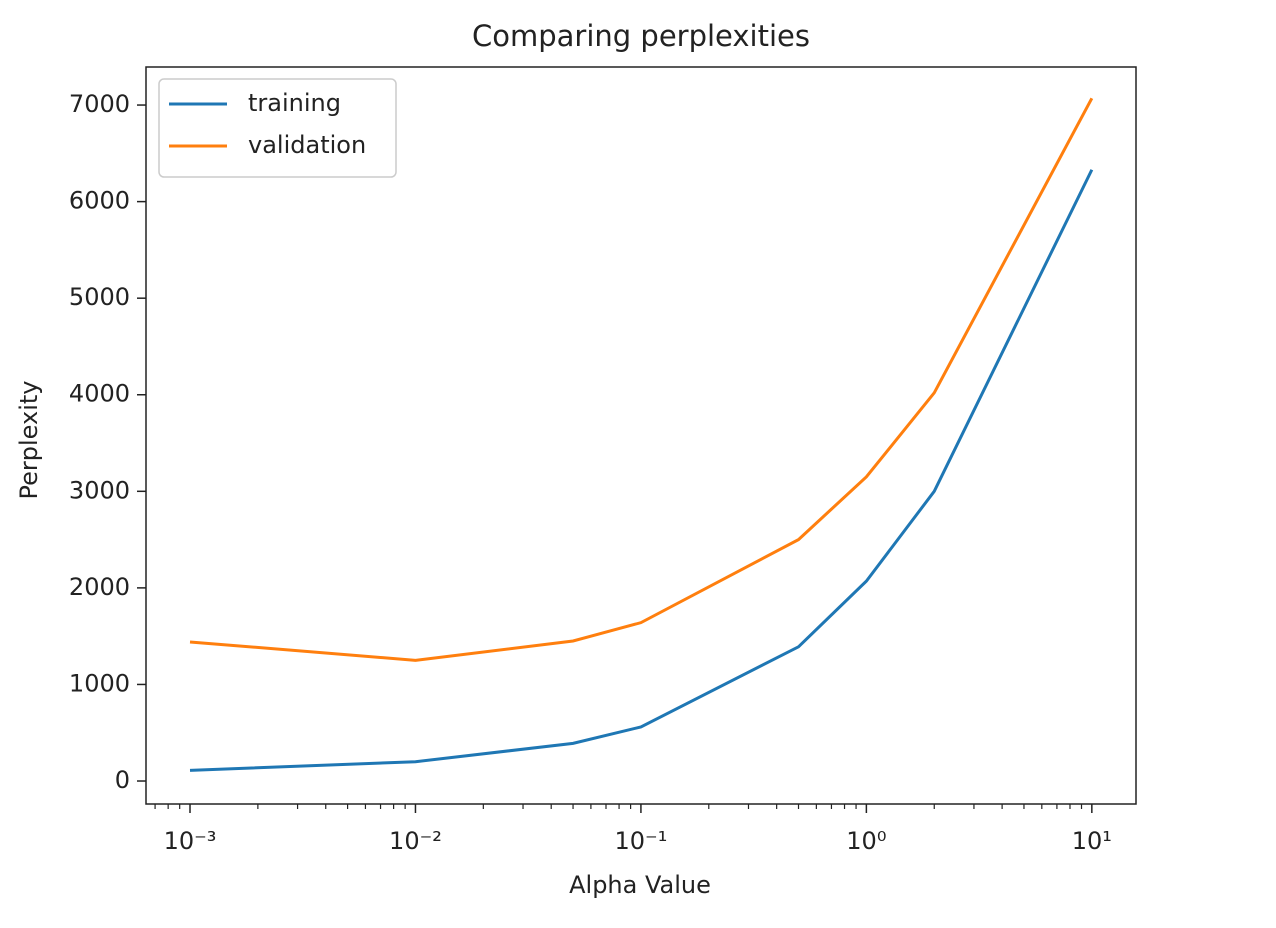 This screenshot has height=928, width=1276. I want to click on y-tick-label: 0, so click(122, 780).